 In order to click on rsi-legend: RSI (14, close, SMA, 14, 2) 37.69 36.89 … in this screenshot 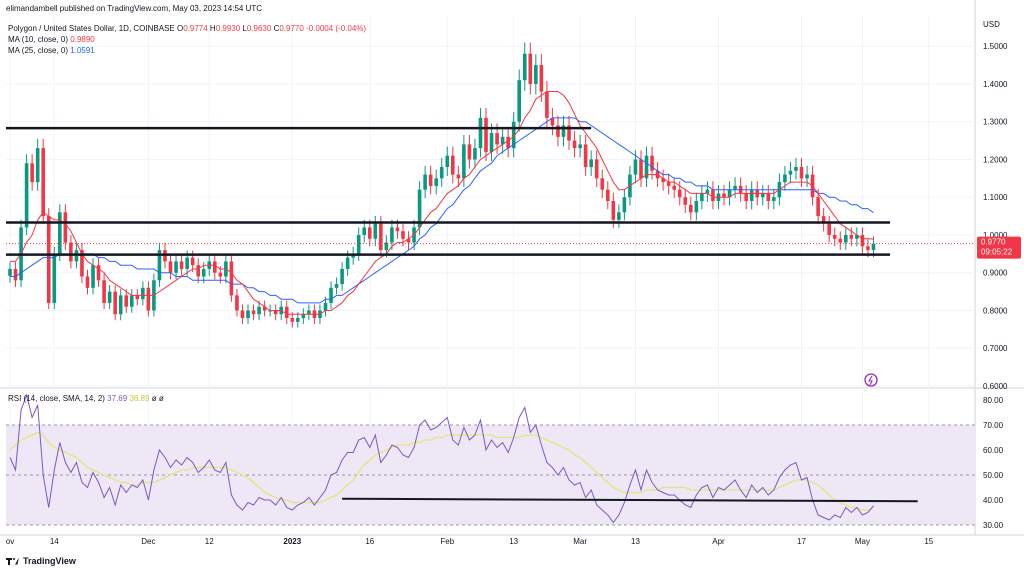, I will do `click(86, 398)`.